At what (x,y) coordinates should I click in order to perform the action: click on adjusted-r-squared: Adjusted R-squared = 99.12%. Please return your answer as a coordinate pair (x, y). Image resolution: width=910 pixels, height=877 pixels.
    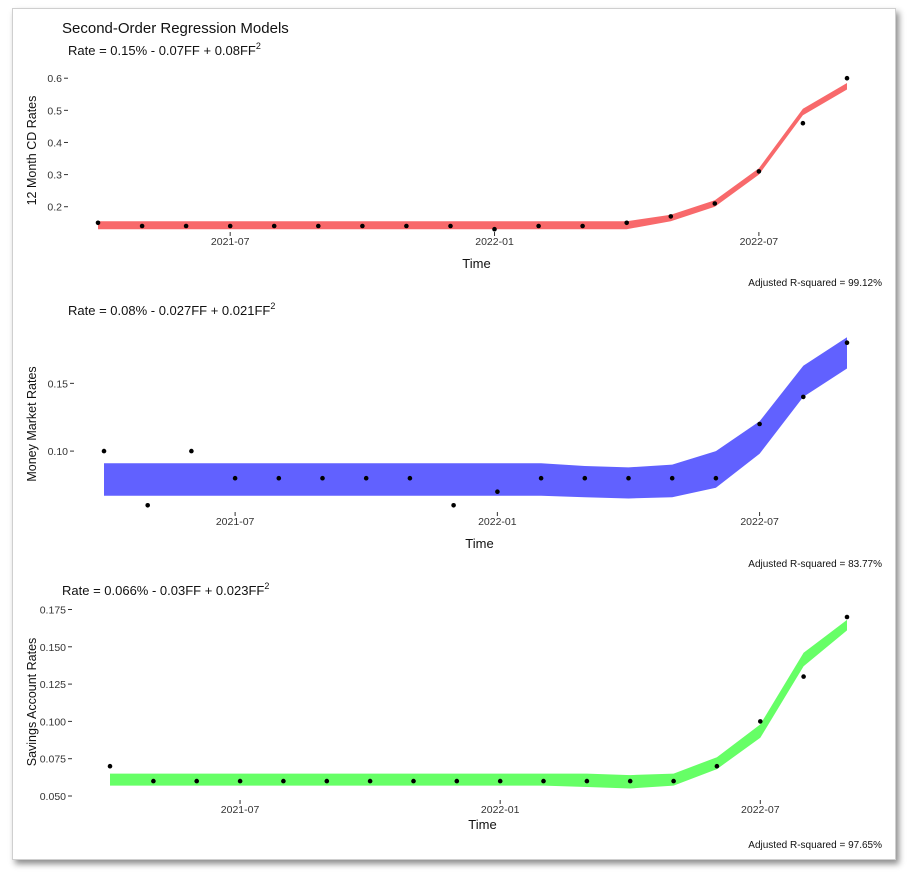
    Looking at the image, I should click on (815, 283).